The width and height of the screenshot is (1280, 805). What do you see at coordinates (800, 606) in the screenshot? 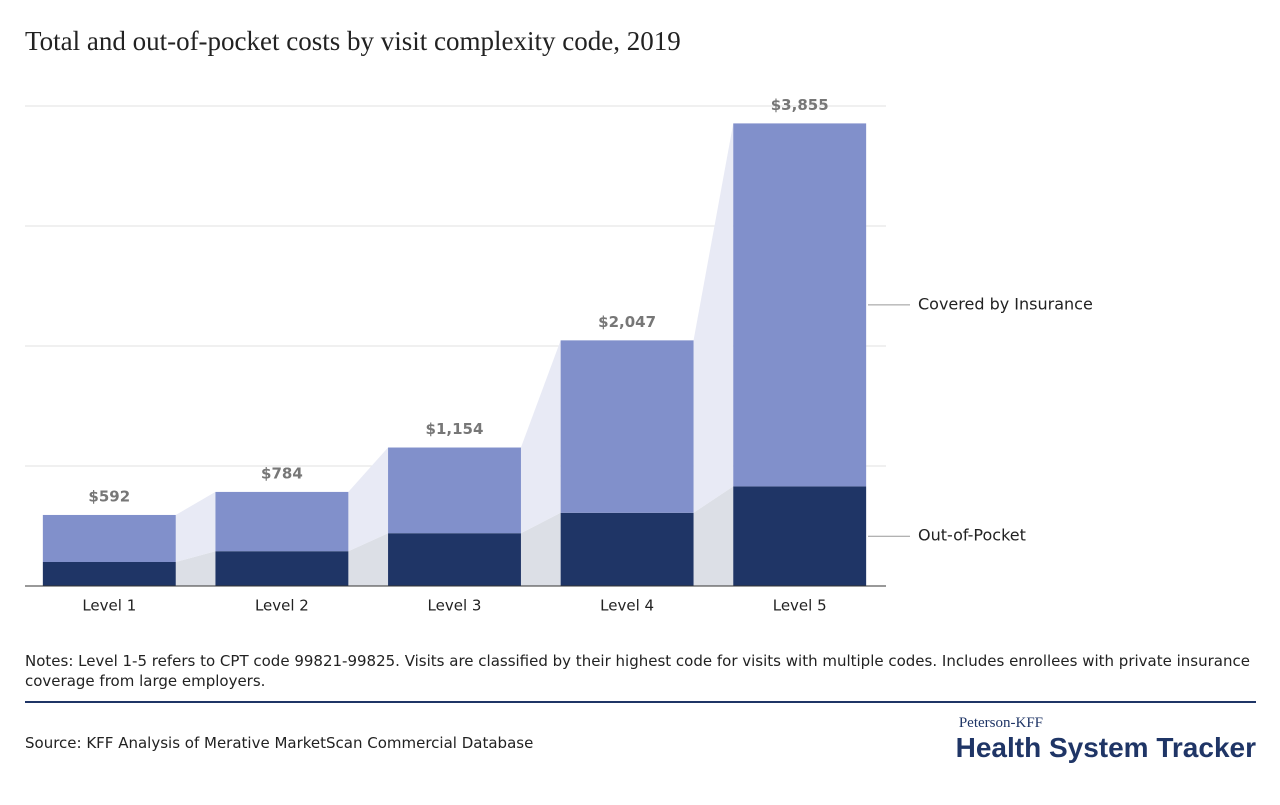
I see `x-tick-label: Level 5` at bounding box center [800, 606].